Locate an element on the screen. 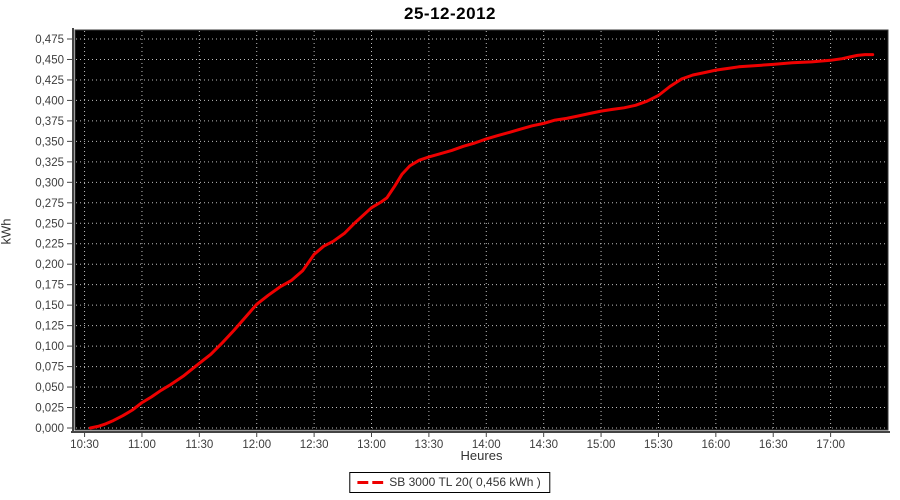 The width and height of the screenshot is (900, 500). y-tick-label: 0,200 is located at coordinates (49, 265).